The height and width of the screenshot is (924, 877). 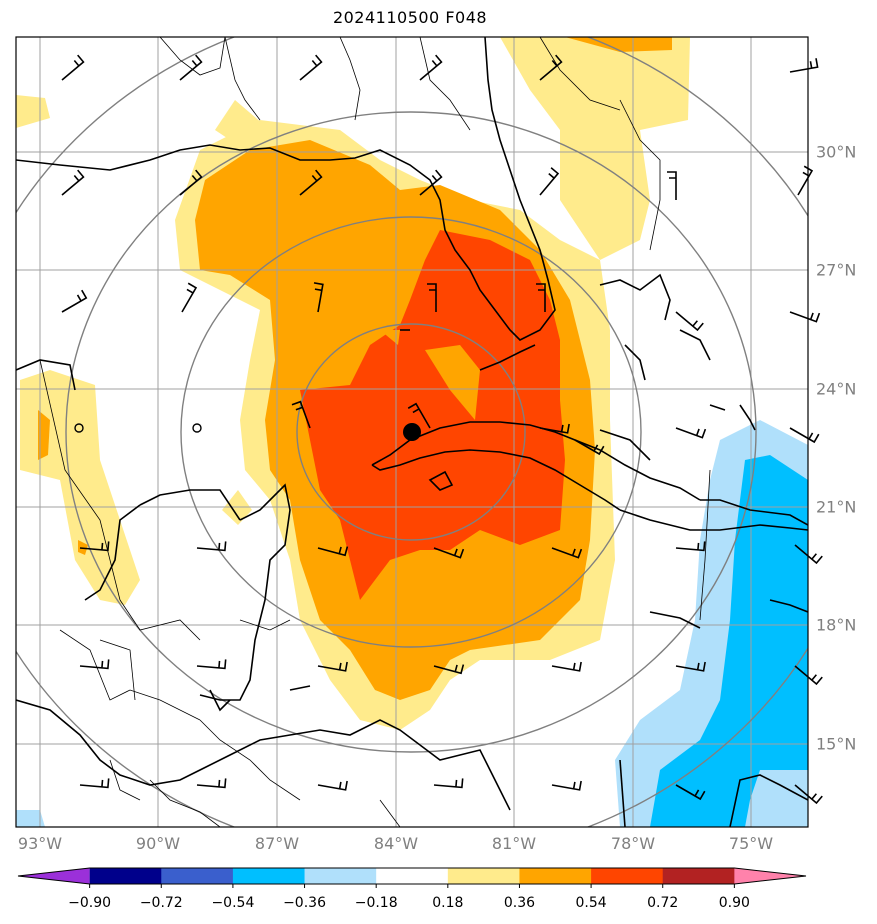 What do you see at coordinates (663, 903) in the screenshot?
I see `colorbar-tick-label: 0.72` at bounding box center [663, 903].